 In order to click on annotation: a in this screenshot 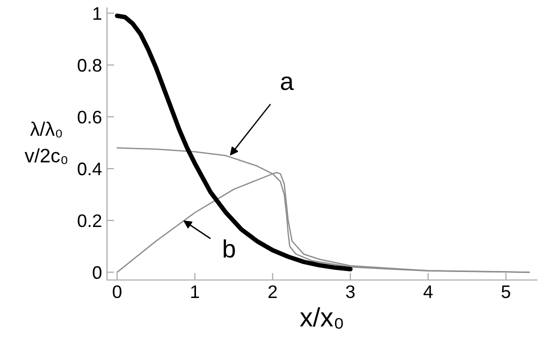, I will do `click(287, 83)`.